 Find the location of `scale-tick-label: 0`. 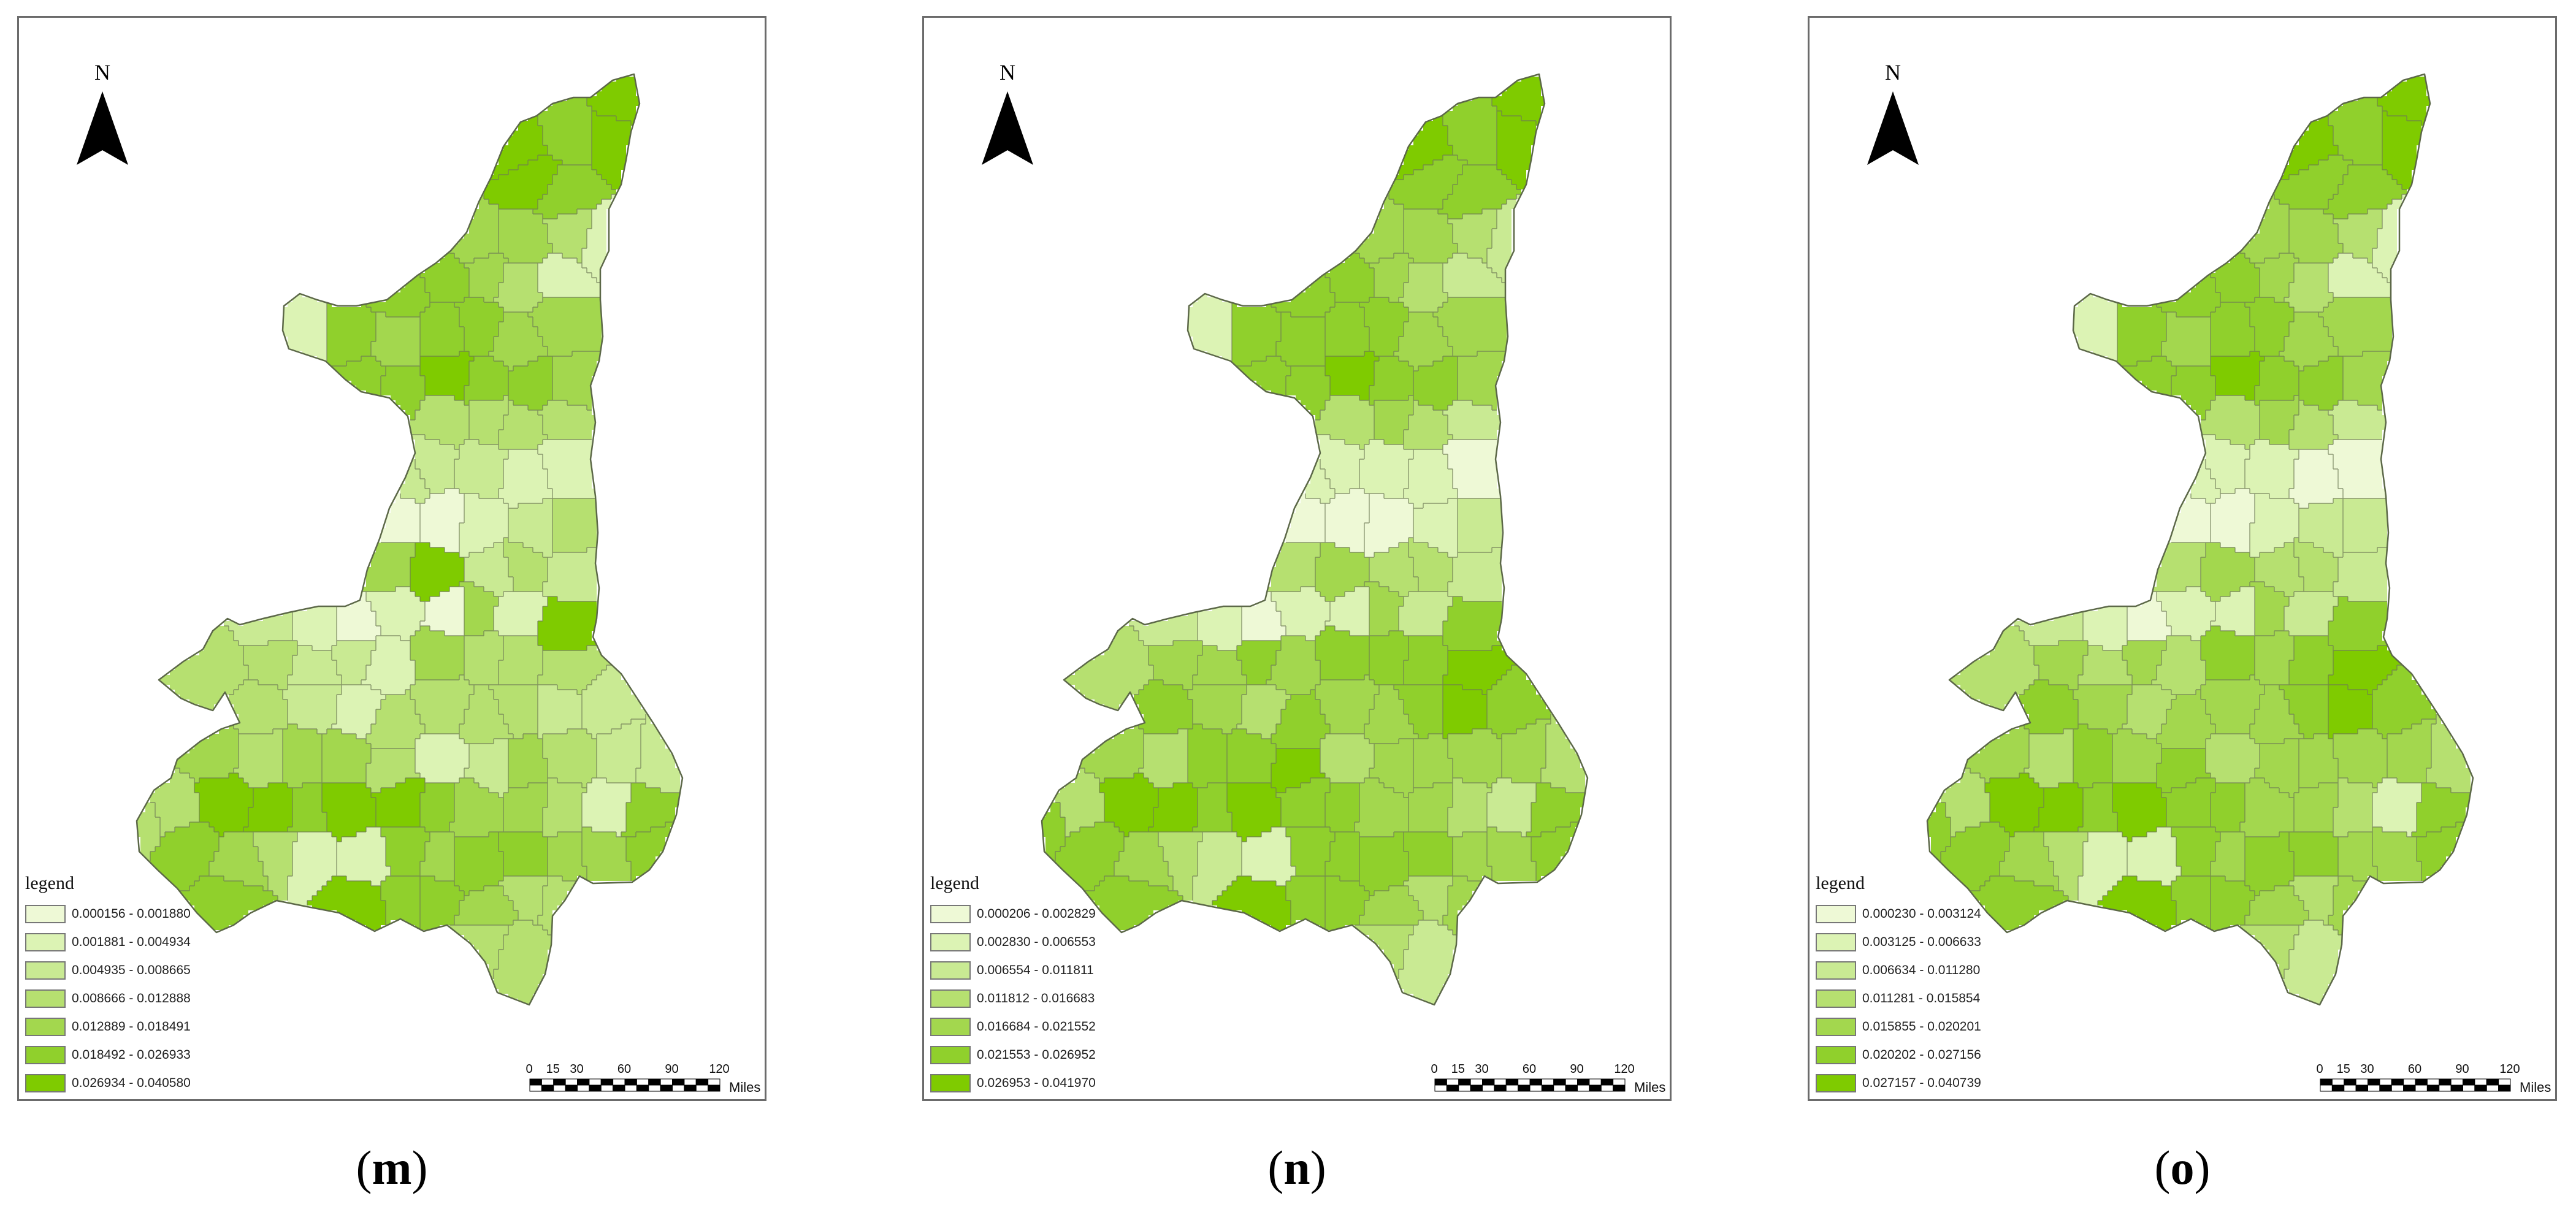

scale-tick-label: 0 is located at coordinates (529, 1069).